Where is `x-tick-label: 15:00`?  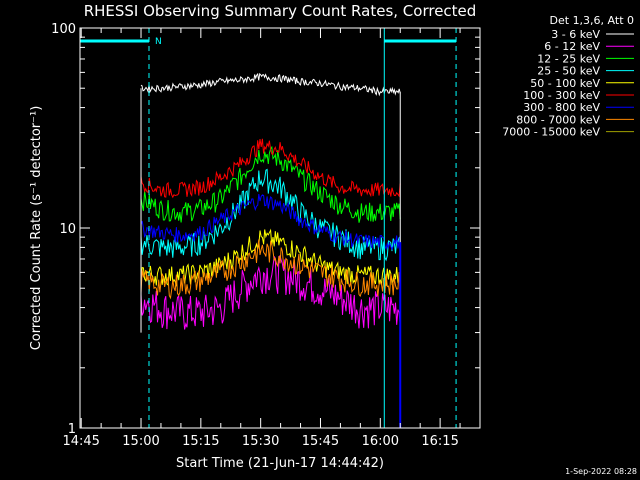 x-tick-label: 15:00 is located at coordinates (140, 441).